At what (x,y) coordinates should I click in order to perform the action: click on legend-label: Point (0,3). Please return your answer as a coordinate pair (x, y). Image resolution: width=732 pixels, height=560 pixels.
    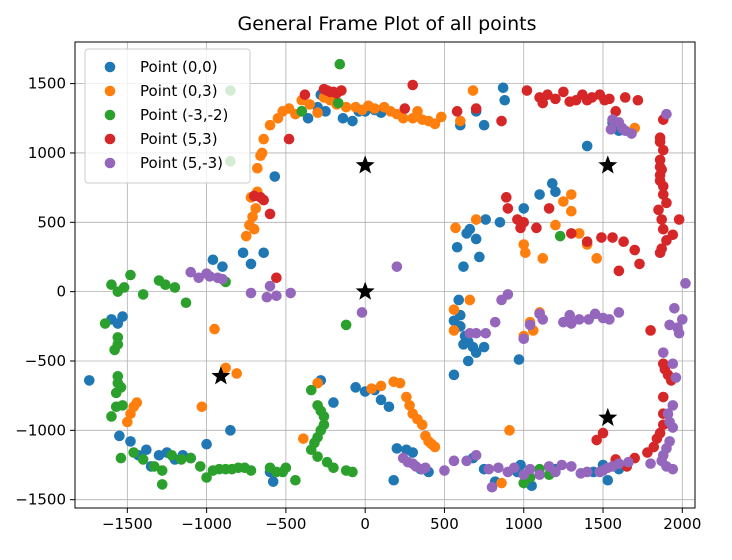
    Looking at the image, I should click on (179, 91).